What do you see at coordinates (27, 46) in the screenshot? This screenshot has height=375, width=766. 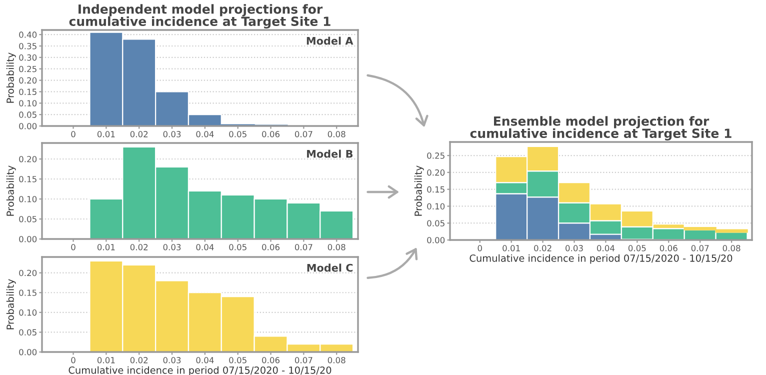 I see `y-tick-label: 0.35` at bounding box center [27, 46].